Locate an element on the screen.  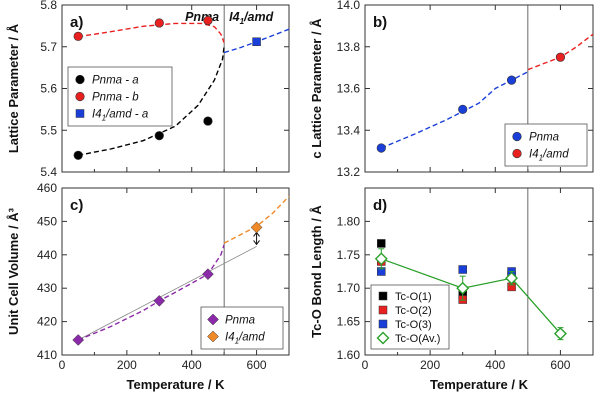
y-tick-label: 1.80 is located at coordinates (349, 221).